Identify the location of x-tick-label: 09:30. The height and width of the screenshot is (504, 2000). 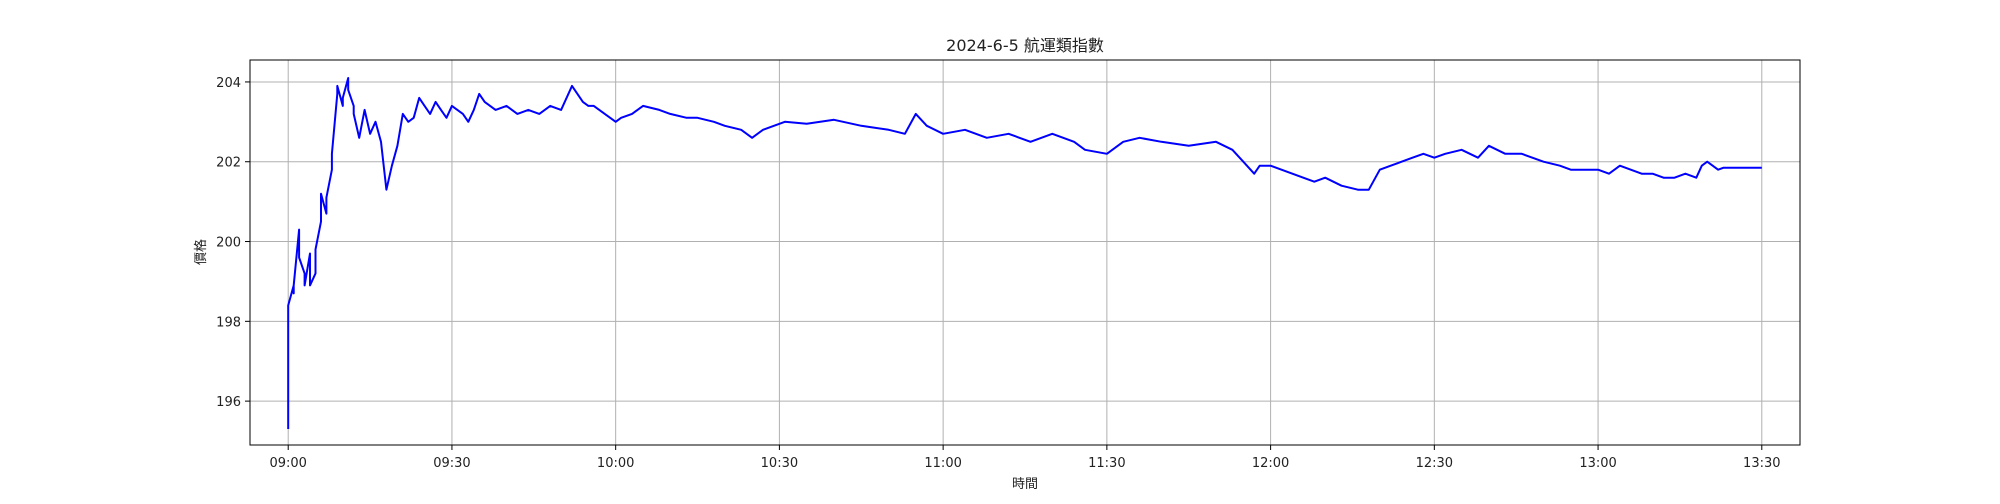
(451, 463).